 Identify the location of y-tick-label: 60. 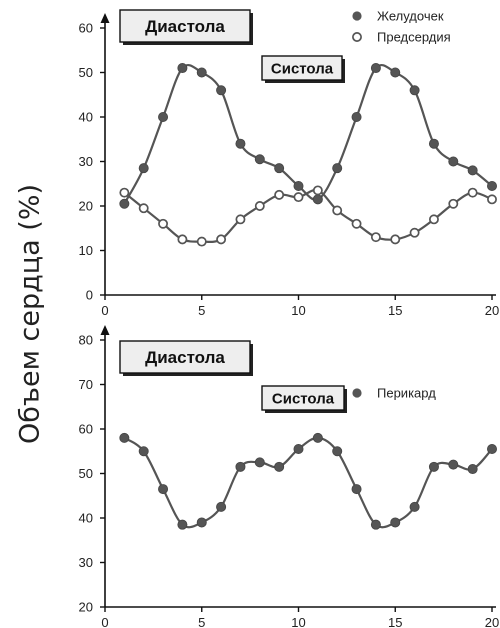
(86, 28).